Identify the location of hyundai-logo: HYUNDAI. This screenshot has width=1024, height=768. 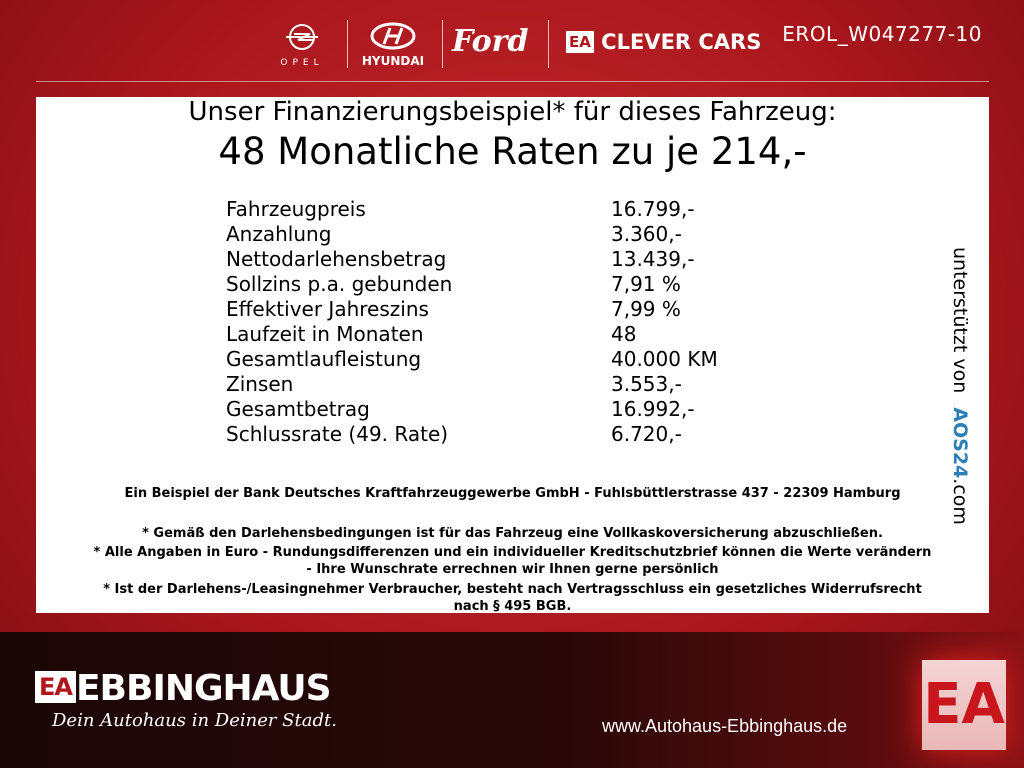
(393, 45).